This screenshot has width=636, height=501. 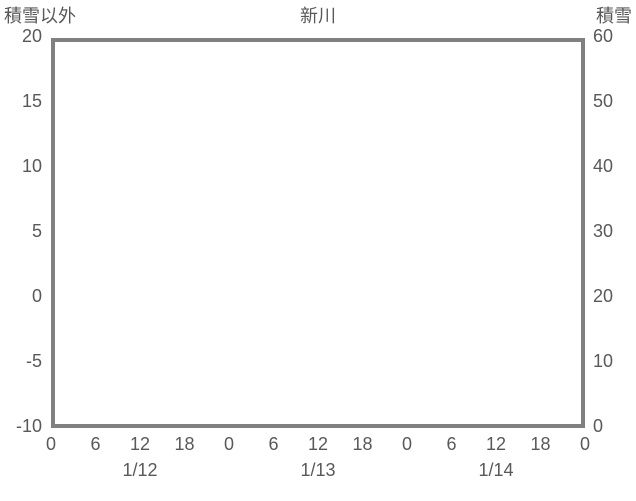 What do you see at coordinates (603, 36) in the screenshot?
I see `y-right-tick-label: 60` at bounding box center [603, 36].